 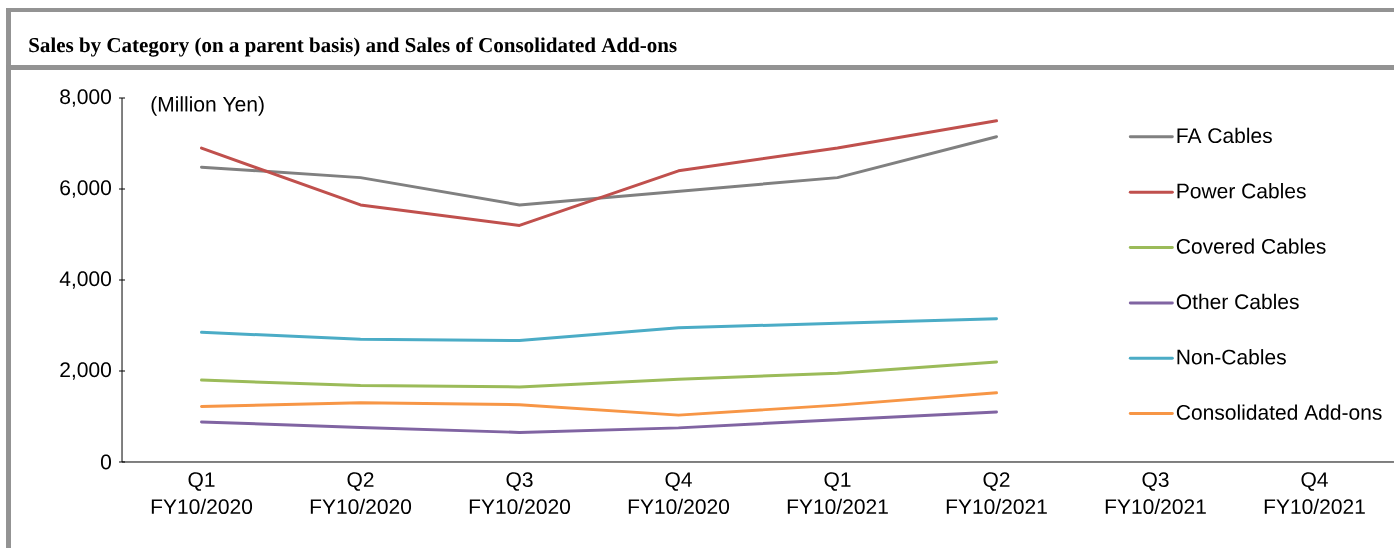 What do you see at coordinates (353, 47) in the screenshot?
I see `chart-title: Sales by Category (on a parent basis) and Sales of Consolidated Add-ons` at bounding box center [353, 47].